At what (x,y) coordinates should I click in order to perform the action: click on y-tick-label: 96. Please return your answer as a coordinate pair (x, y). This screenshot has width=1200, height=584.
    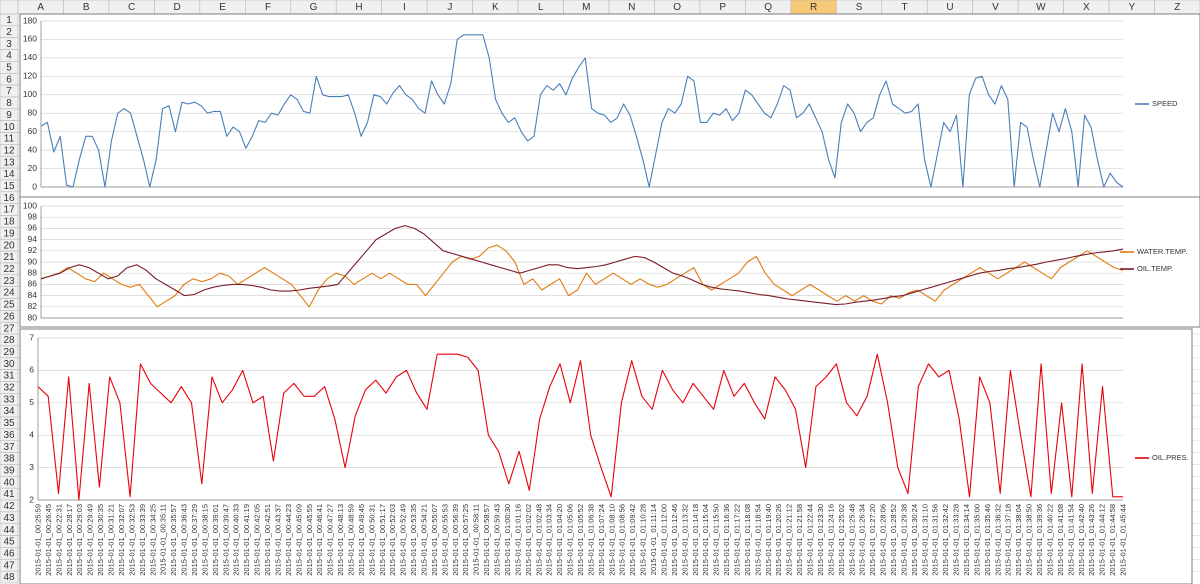
    Looking at the image, I should click on (33, 228).